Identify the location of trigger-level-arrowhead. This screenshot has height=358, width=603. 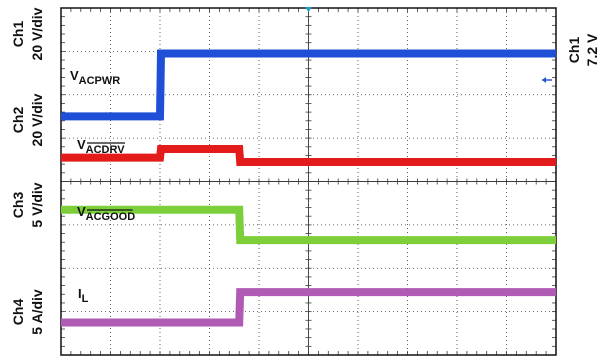
(544, 80).